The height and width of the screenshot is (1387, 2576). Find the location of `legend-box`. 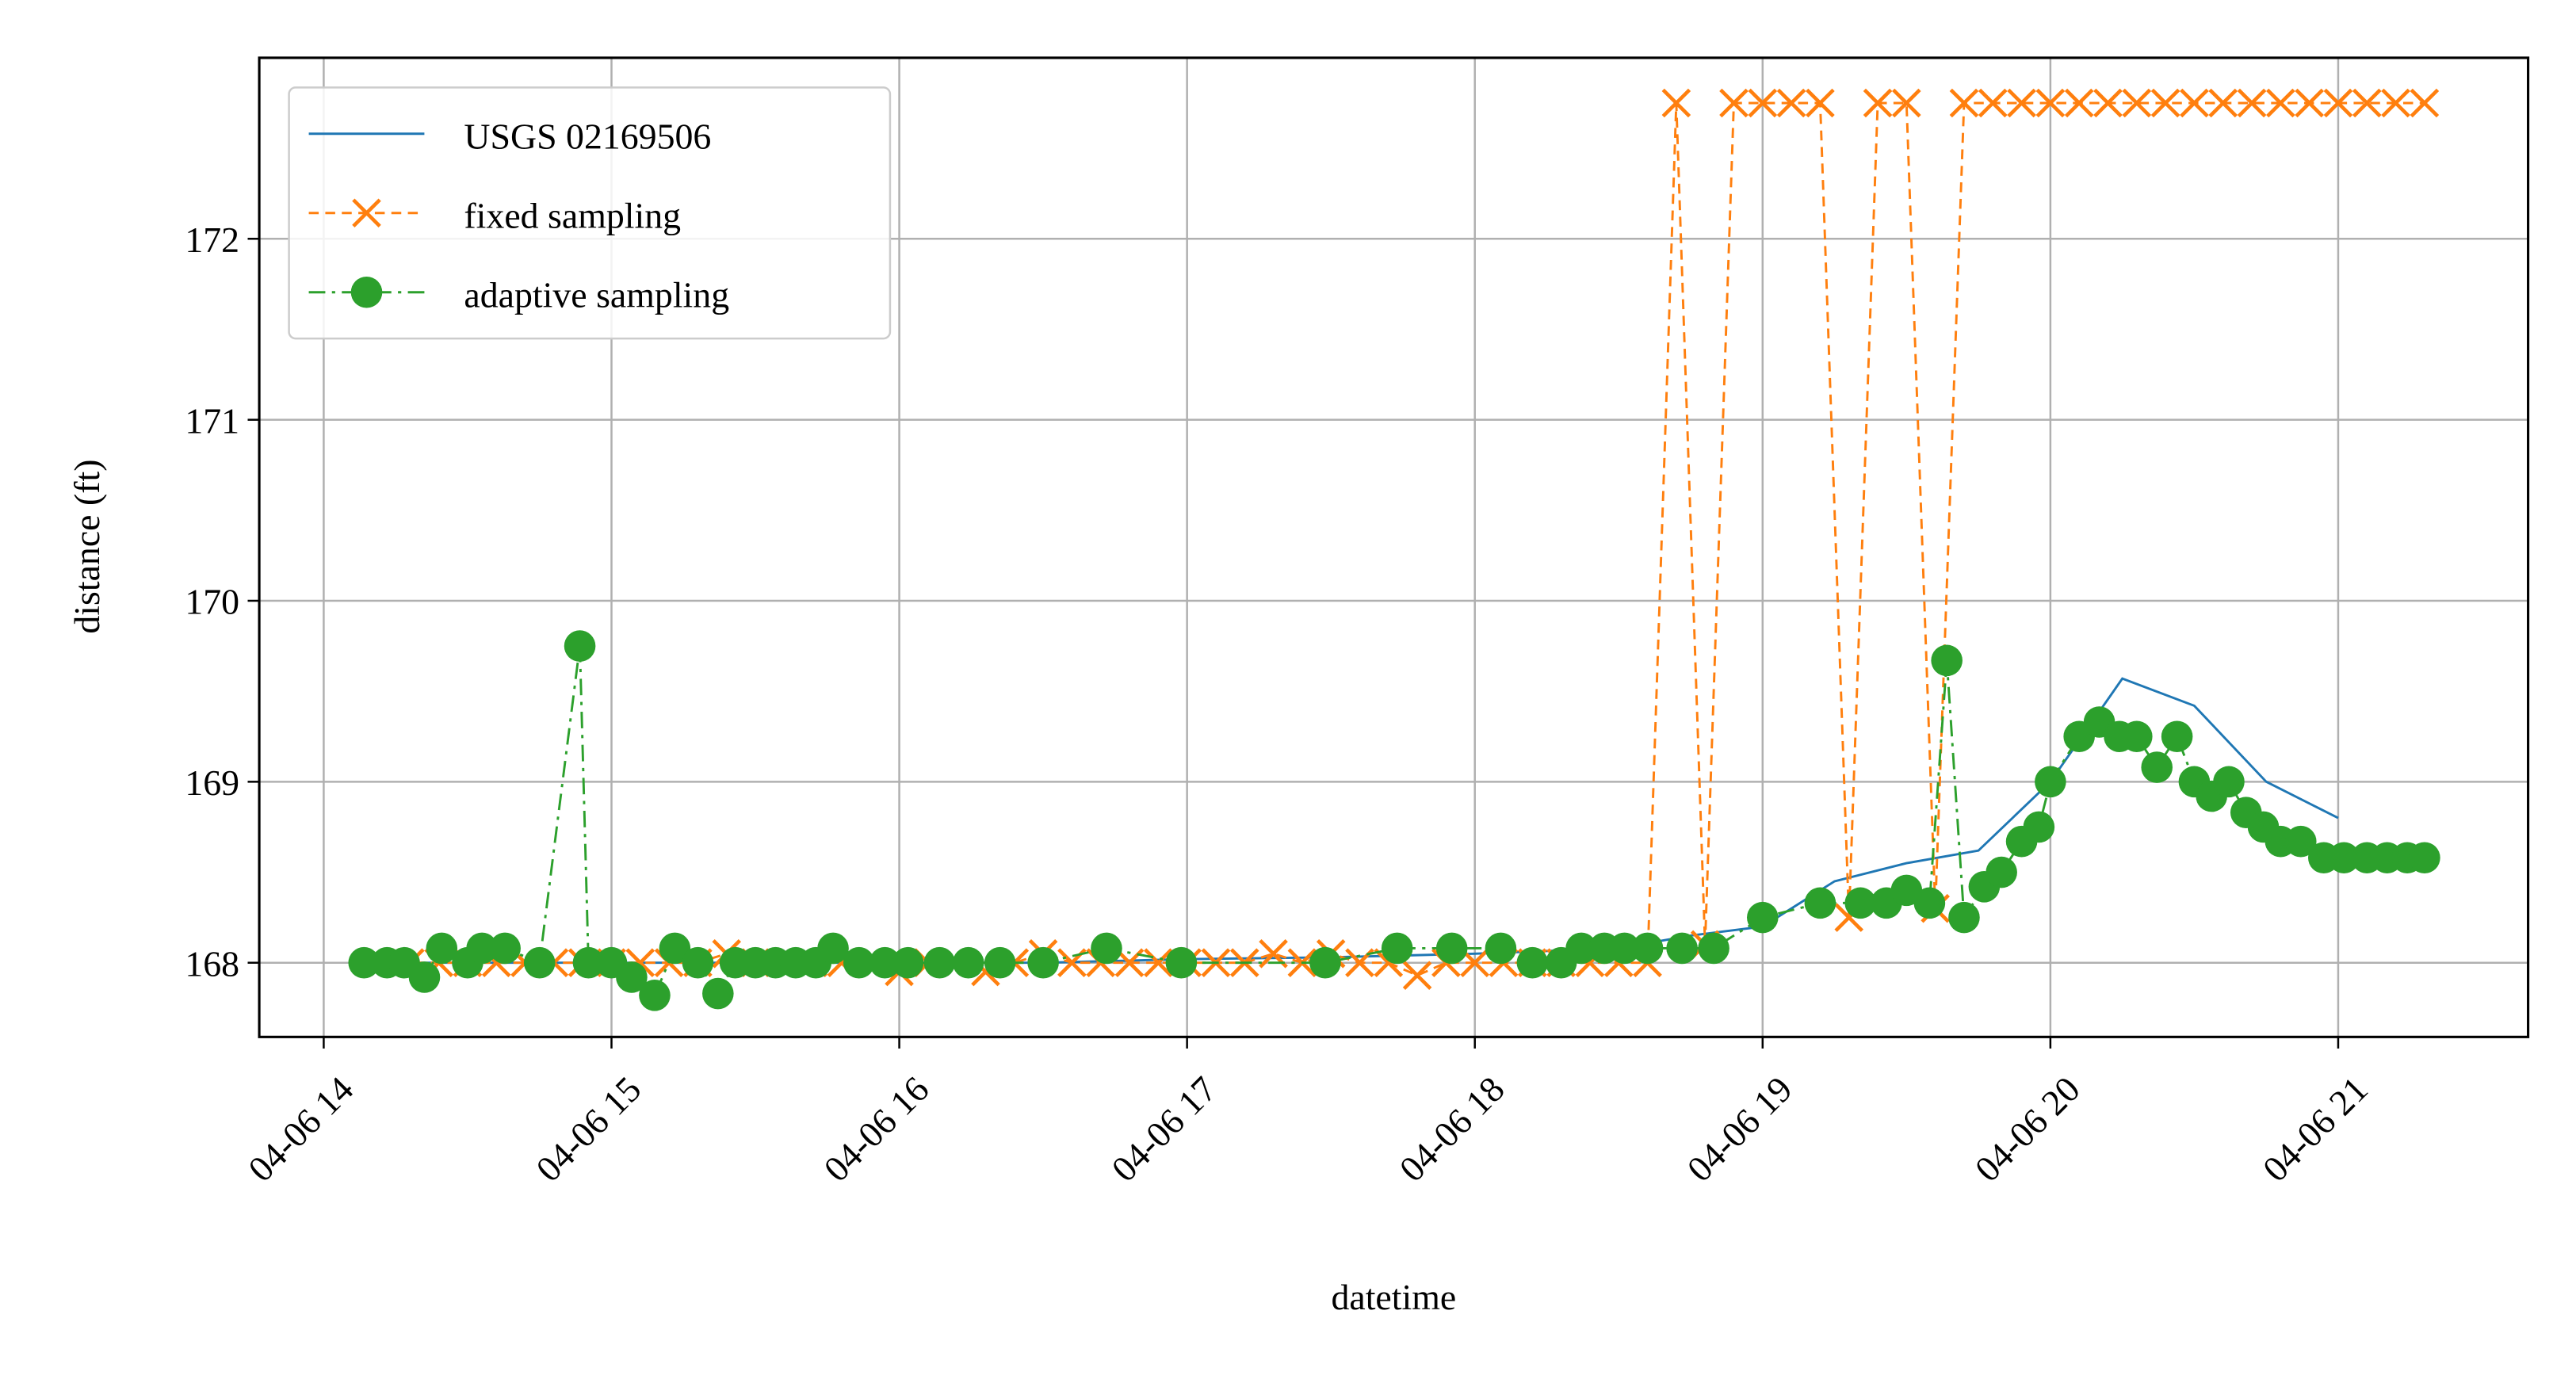

legend-box is located at coordinates (590, 213).